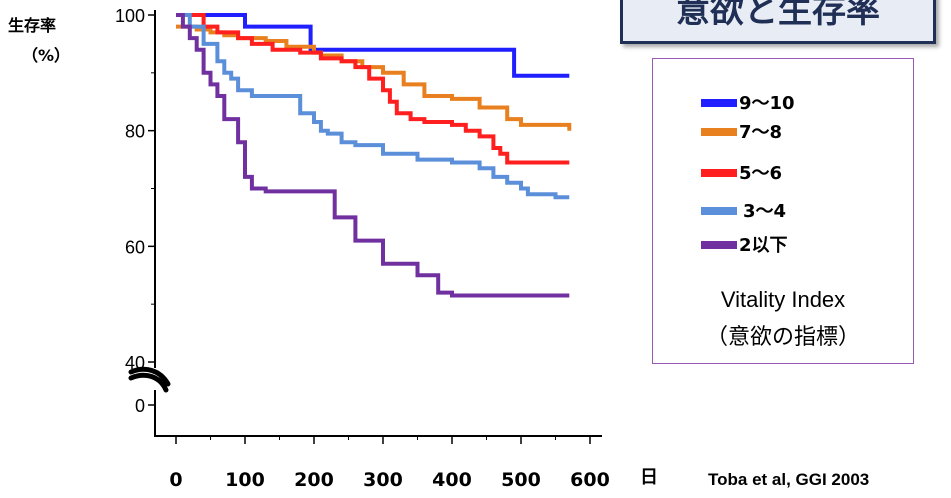 The width and height of the screenshot is (951, 498). What do you see at coordinates (245, 480) in the screenshot?
I see `x-tick-label: 100` at bounding box center [245, 480].